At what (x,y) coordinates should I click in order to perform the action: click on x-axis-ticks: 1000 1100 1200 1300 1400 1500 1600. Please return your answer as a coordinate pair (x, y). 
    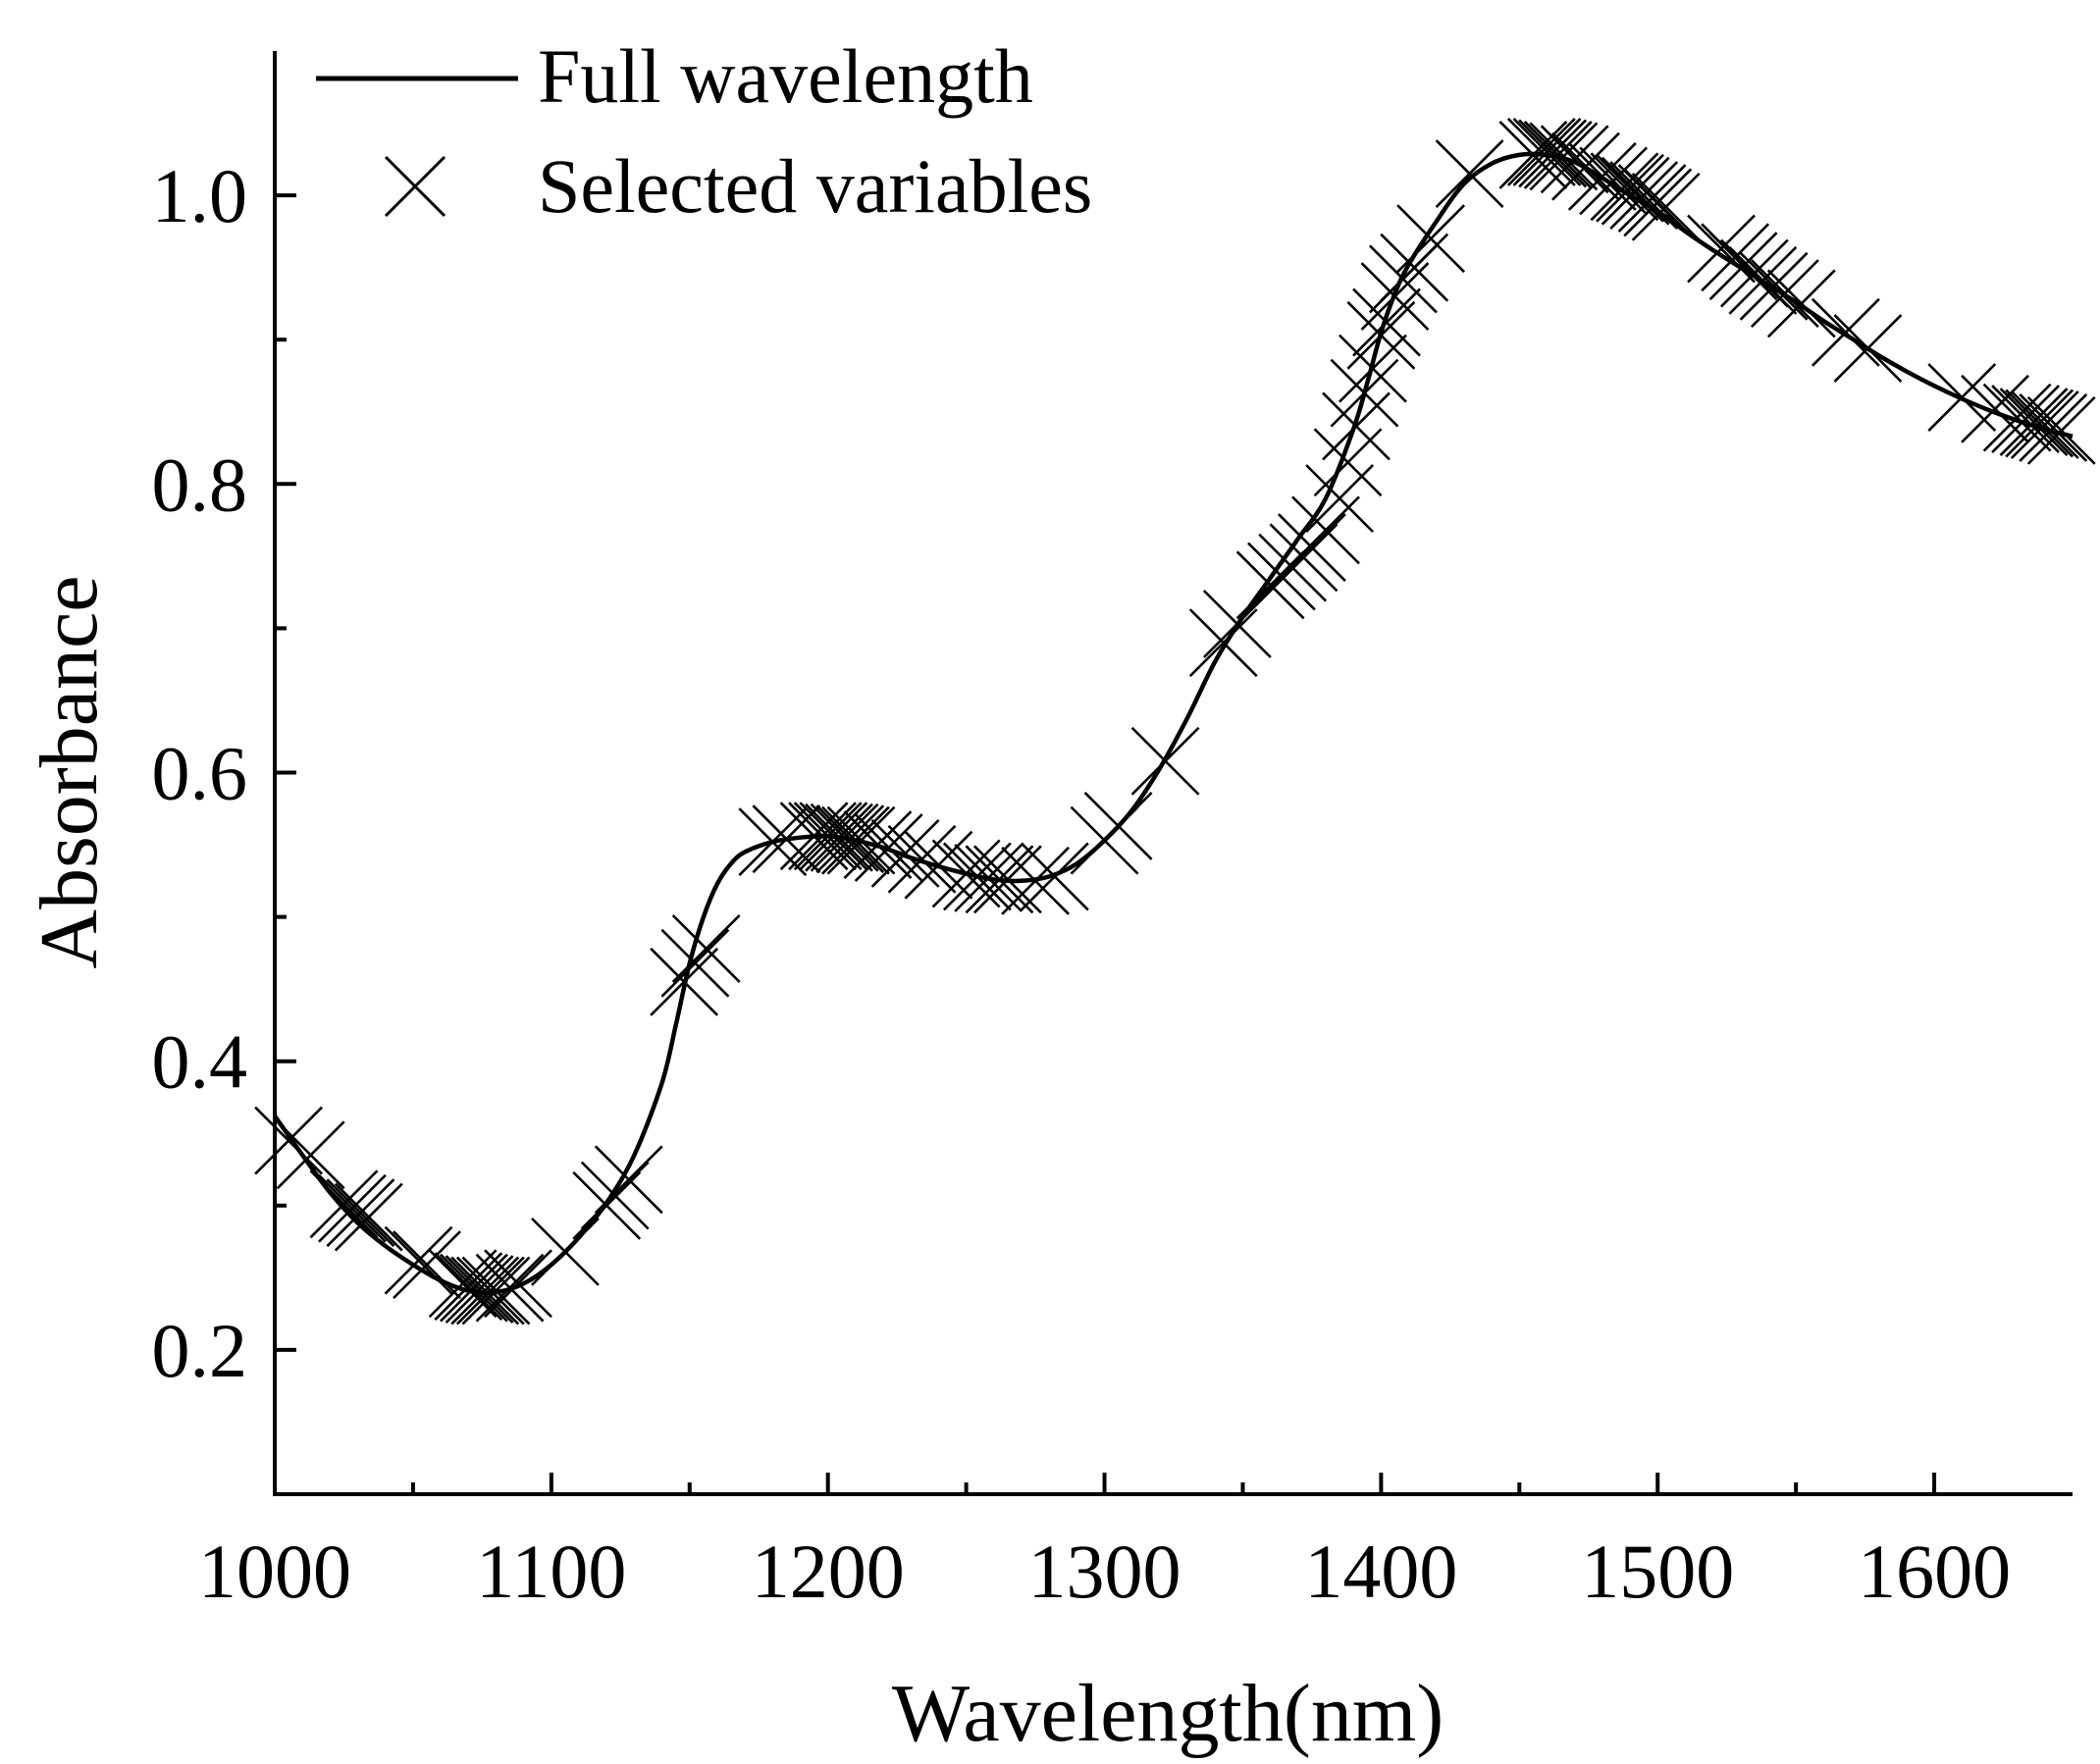
    Looking at the image, I should click on (1104, 1543).